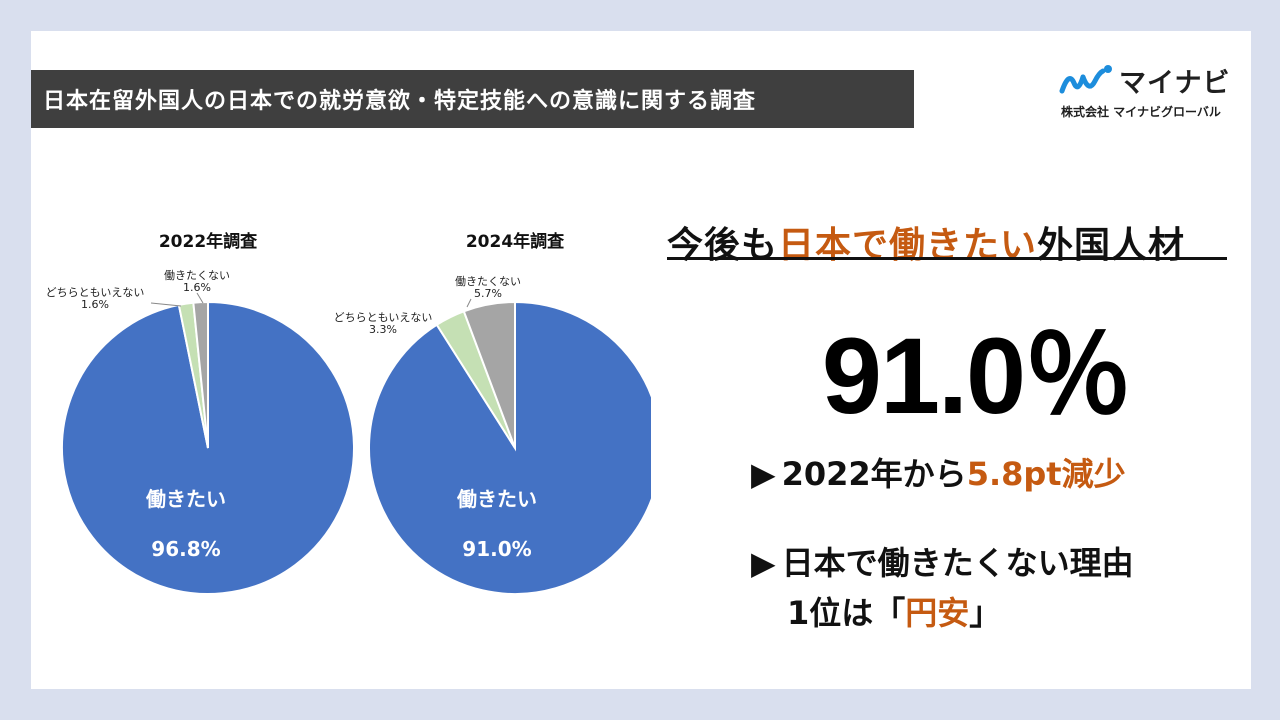 The height and width of the screenshot is (720, 1280). What do you see at coordinates (1141, 112) in the screenshot?
I see `logo-company: 株式会社 マイナビグローバル` at bounding box center [1141, 112].